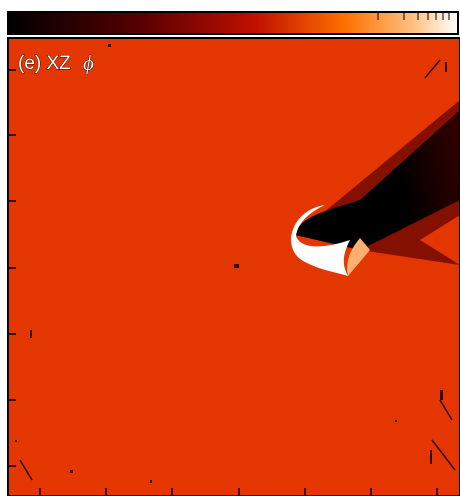  Describe the element at coordinates (238, 492) in the screenshot. I see `x-axis-ticks` at that location.